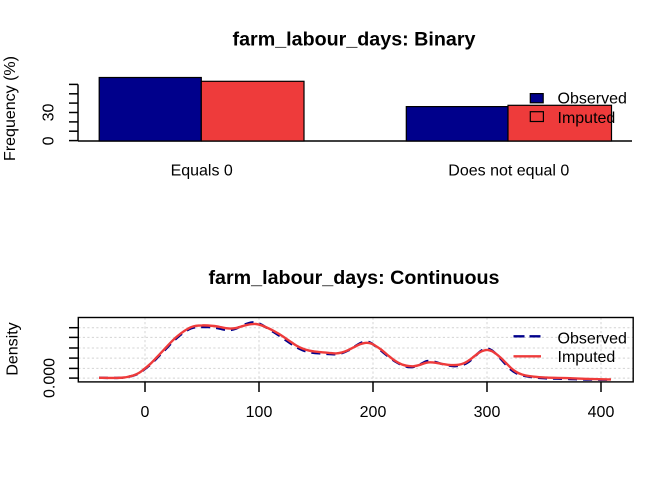 Image resolution: width=672 pixels, height=480 pixels. What do you see at coordinates (259, 412) in the screenshot?
I see `svg-text: 100` at bounding box center [259, 412].